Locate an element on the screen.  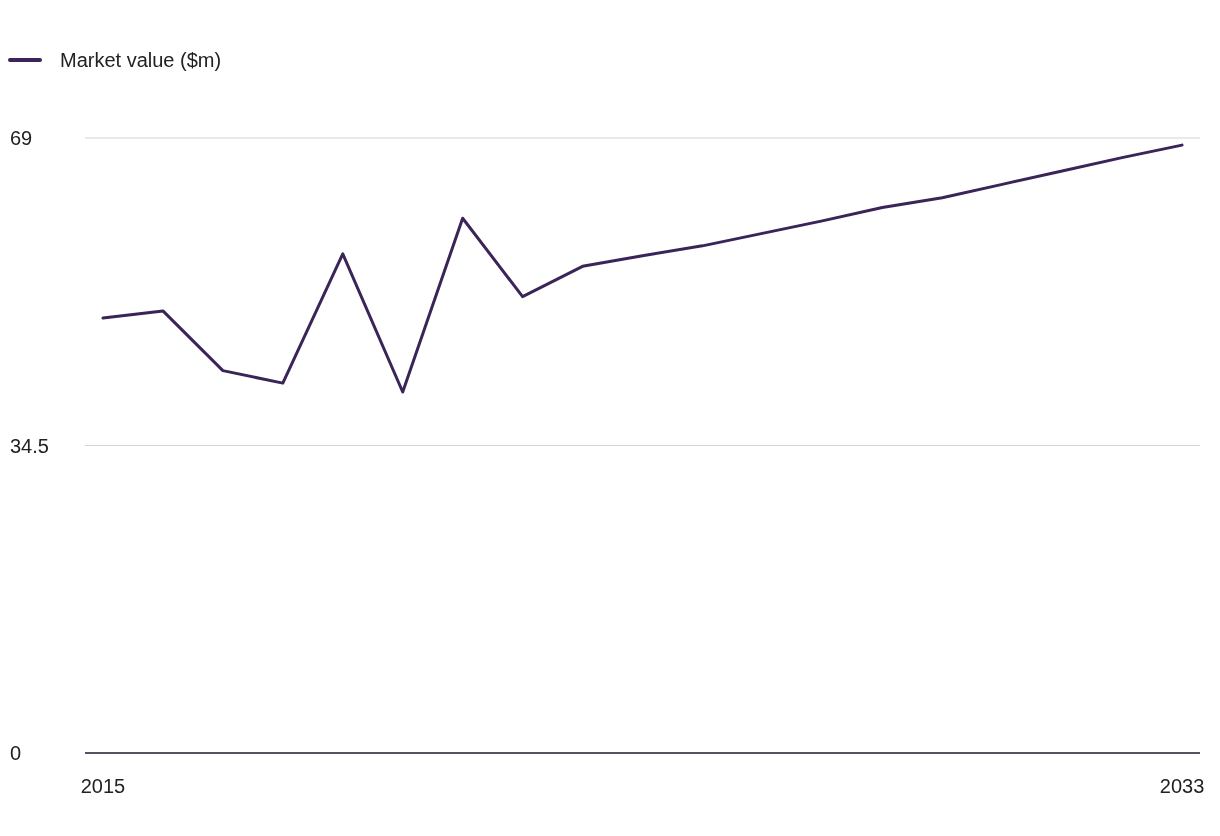
y-tick-label: 0 is located at coordinates (16, 753).